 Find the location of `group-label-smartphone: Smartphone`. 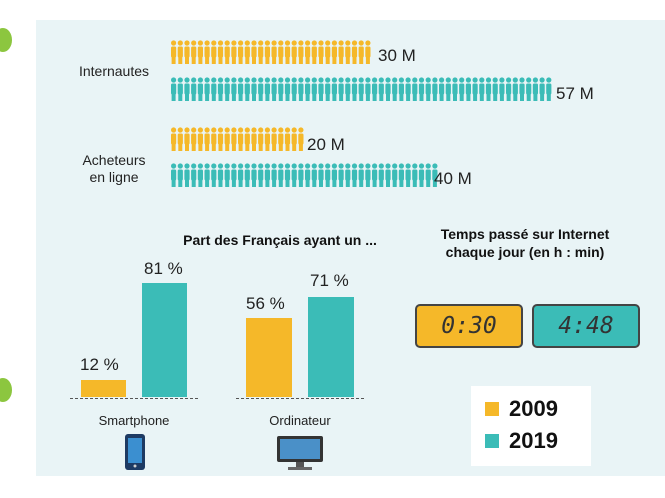

group-label-smartphone: Smartphone is located at coordinates (134, 420).